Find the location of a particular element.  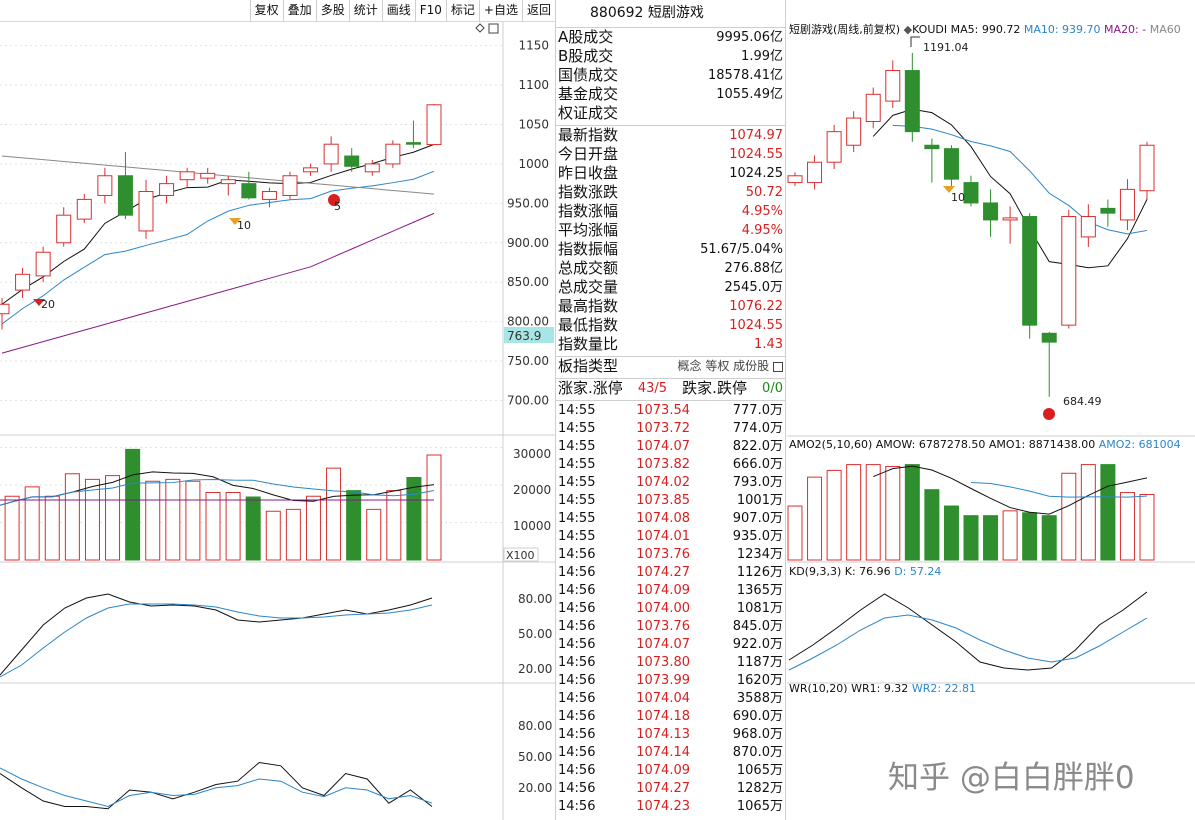

turnover-row: B股成交 1.99亿 is located at coordinates (670, 56).